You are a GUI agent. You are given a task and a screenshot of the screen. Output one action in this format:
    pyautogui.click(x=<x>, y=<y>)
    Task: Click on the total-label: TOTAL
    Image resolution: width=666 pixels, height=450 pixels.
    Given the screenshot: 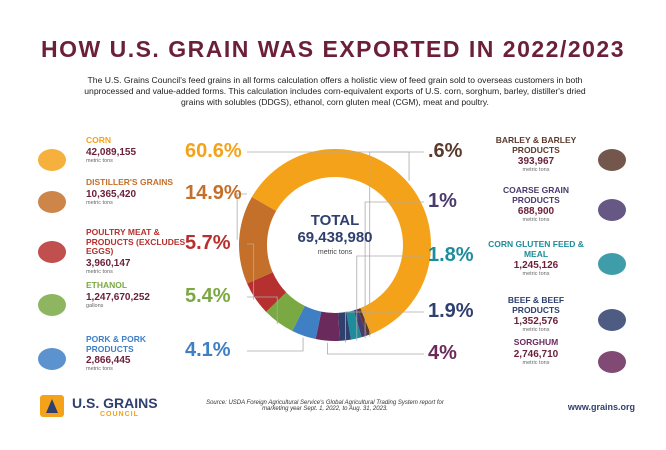 What is the action you would take?
    pyautogui.click(x=335, y=220)
    